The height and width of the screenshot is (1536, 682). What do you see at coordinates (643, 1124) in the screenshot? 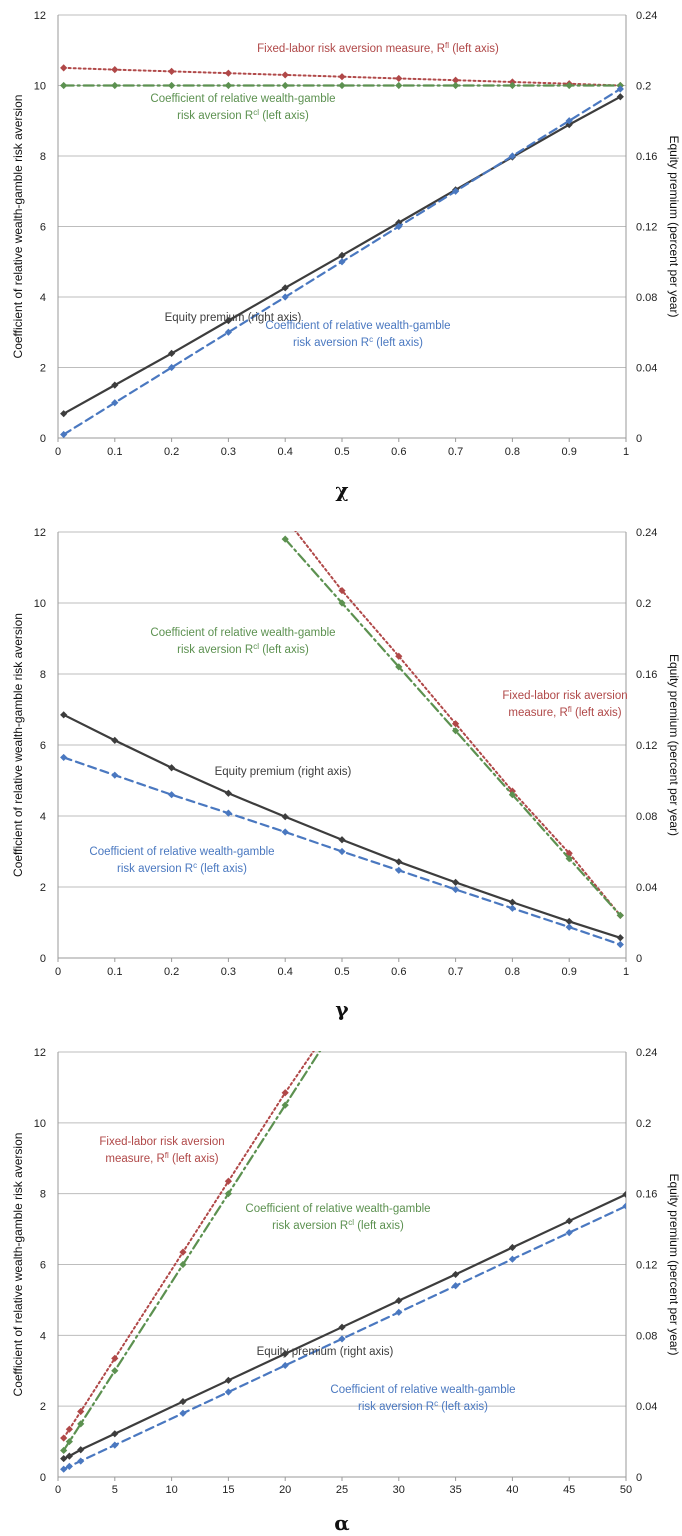
I see `y2-tick-label: 0.2` at bounding box center [643, 1124].